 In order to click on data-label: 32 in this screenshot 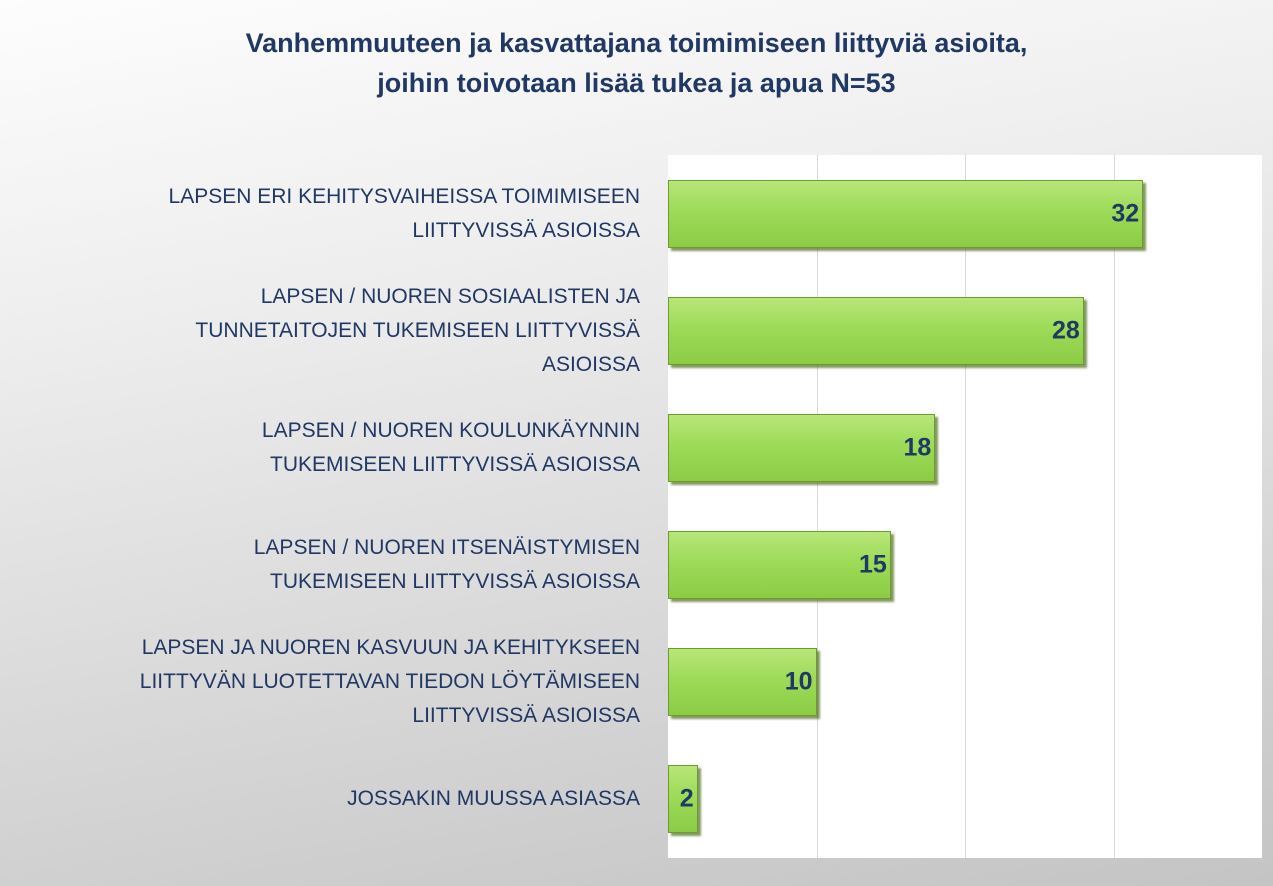, I will do `click(1125, 213)`.